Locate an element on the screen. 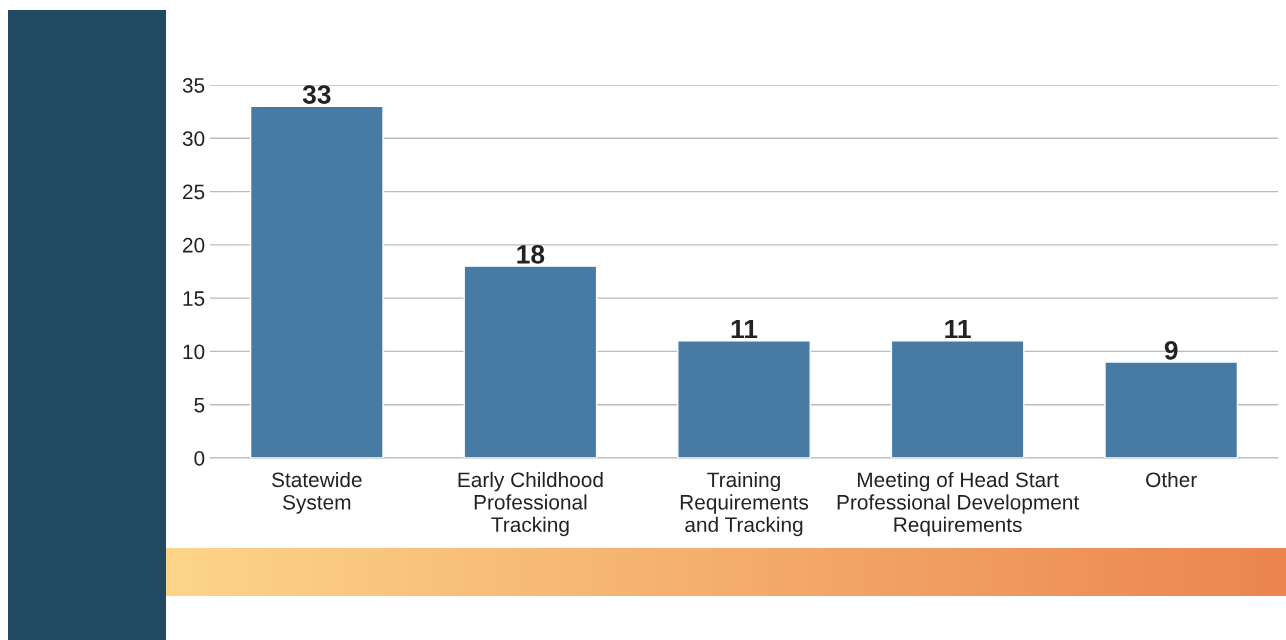 The height and width of the screenshot is (640, 1286). data-label: 9 is located at coordinates (1171, 350).